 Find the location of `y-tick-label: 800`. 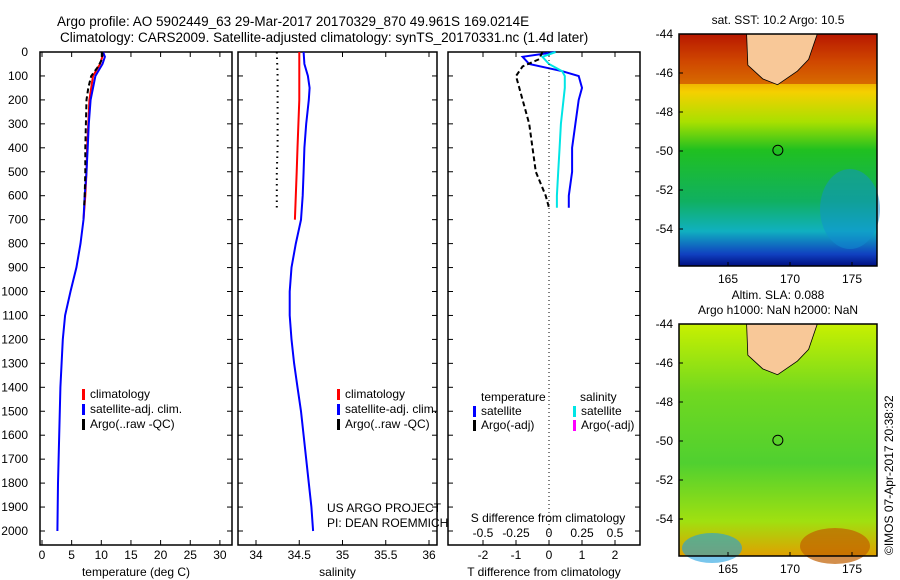

y-tick-label: 800 is located at coordinates (18, 244).